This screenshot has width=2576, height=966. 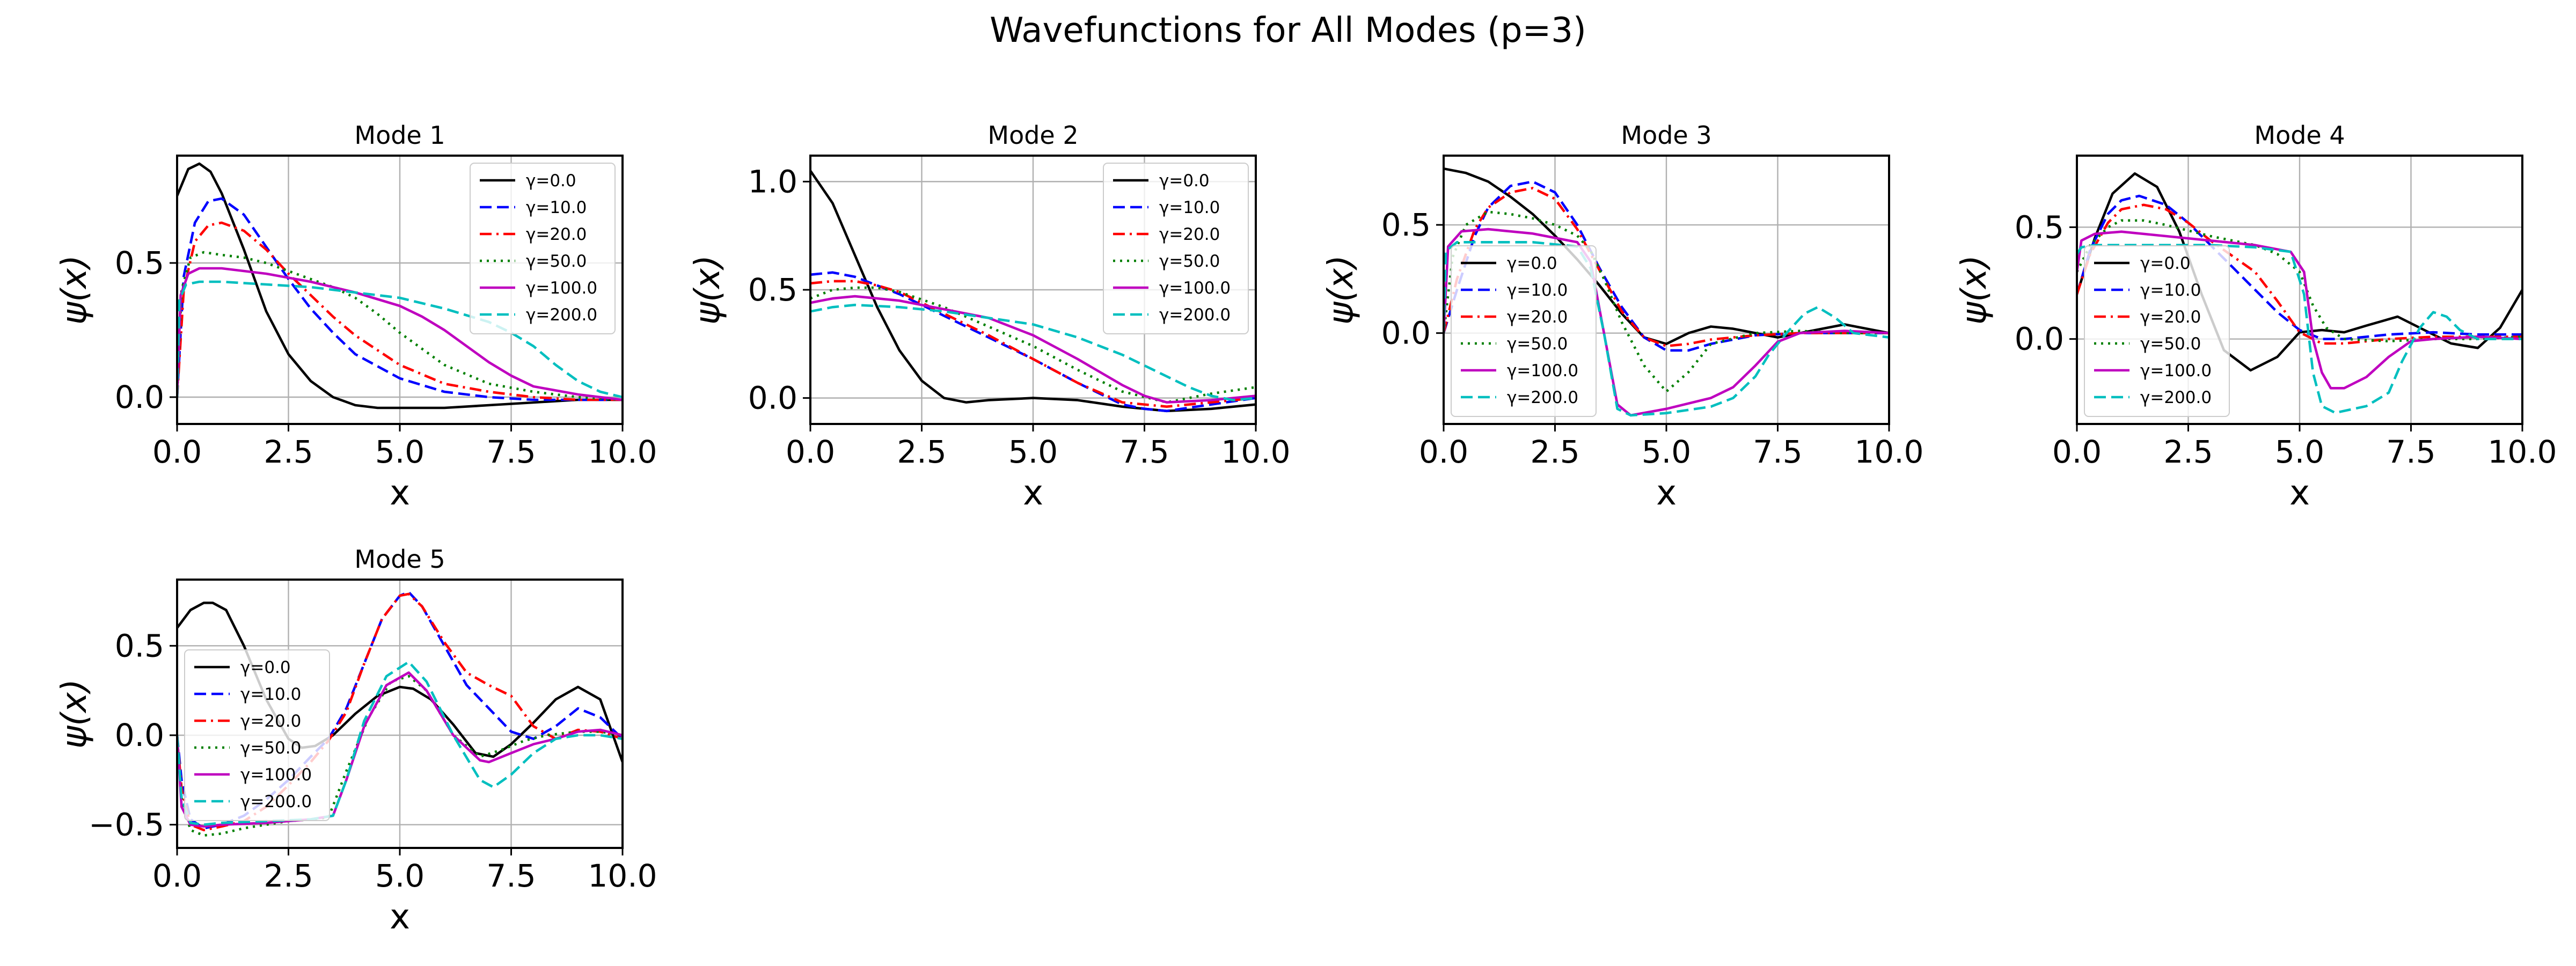 I want to click on figure-title: Wavefunctions for All Modes (p=3), so click(x=1288, y=30).